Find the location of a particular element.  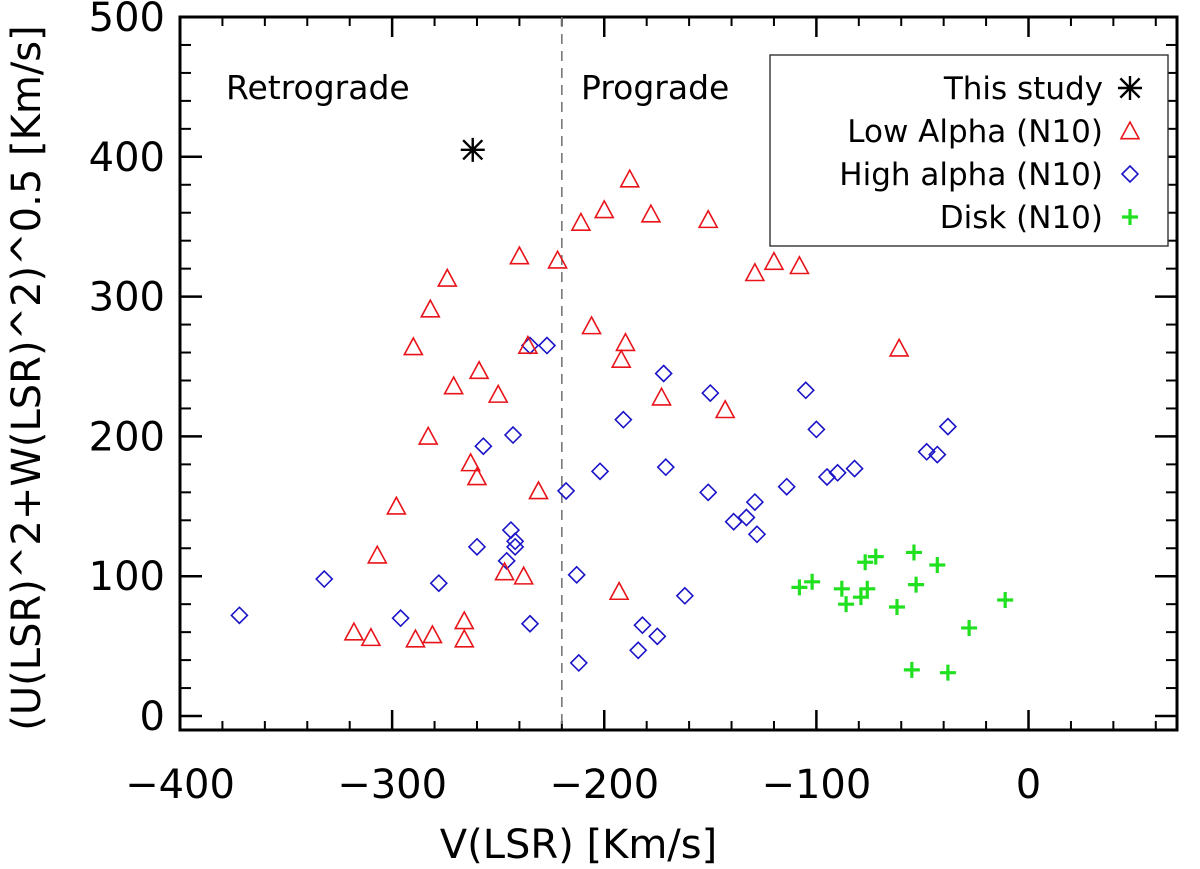

x-tick-label: −300 is located at coordinates (392, 785).